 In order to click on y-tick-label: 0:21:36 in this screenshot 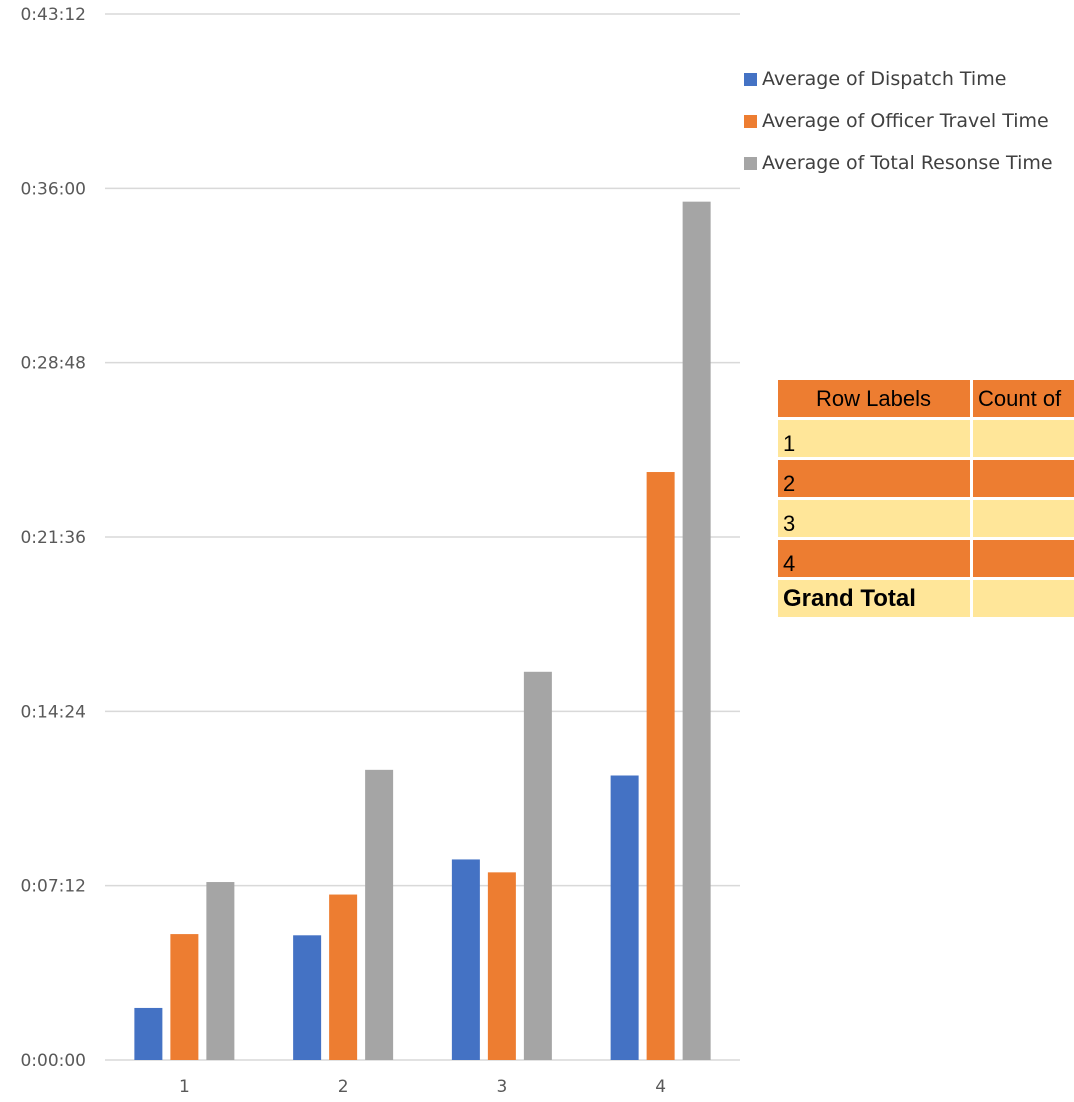, I will do `click(53, 538)`.